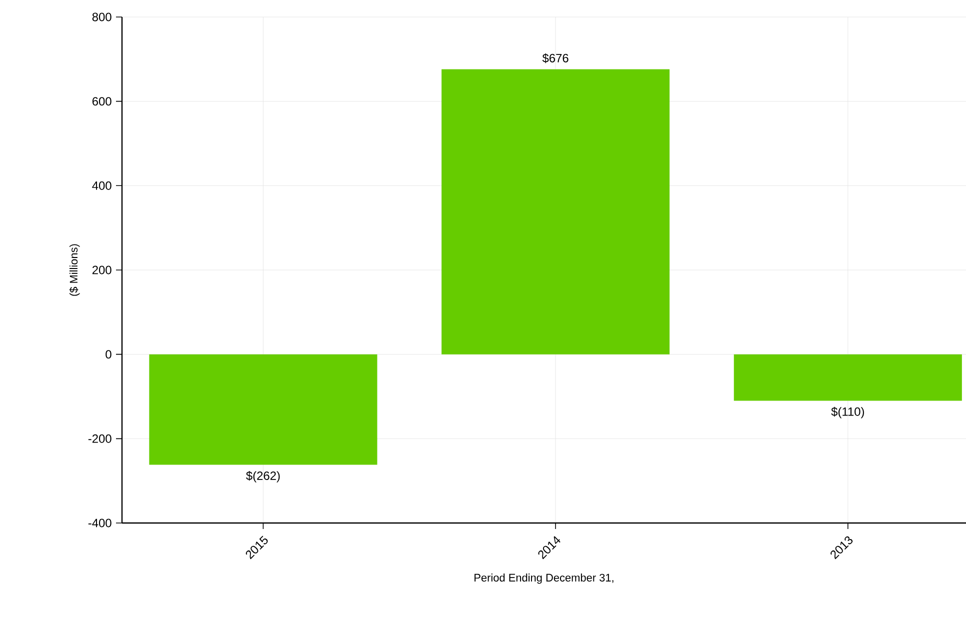 Image resolution: width=966 pixels, height=641 pixels. Describe the element at coordinates (544, 579) in the screenshot. I see `x-axis-title: Period Ending December 31,` at that location.